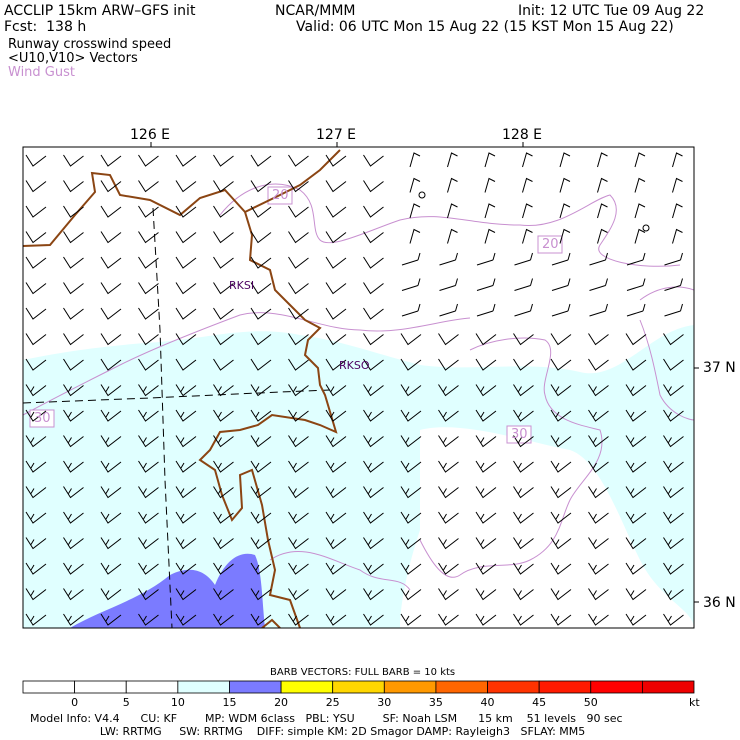  I want to click on coastline-north, so click(292, 181).